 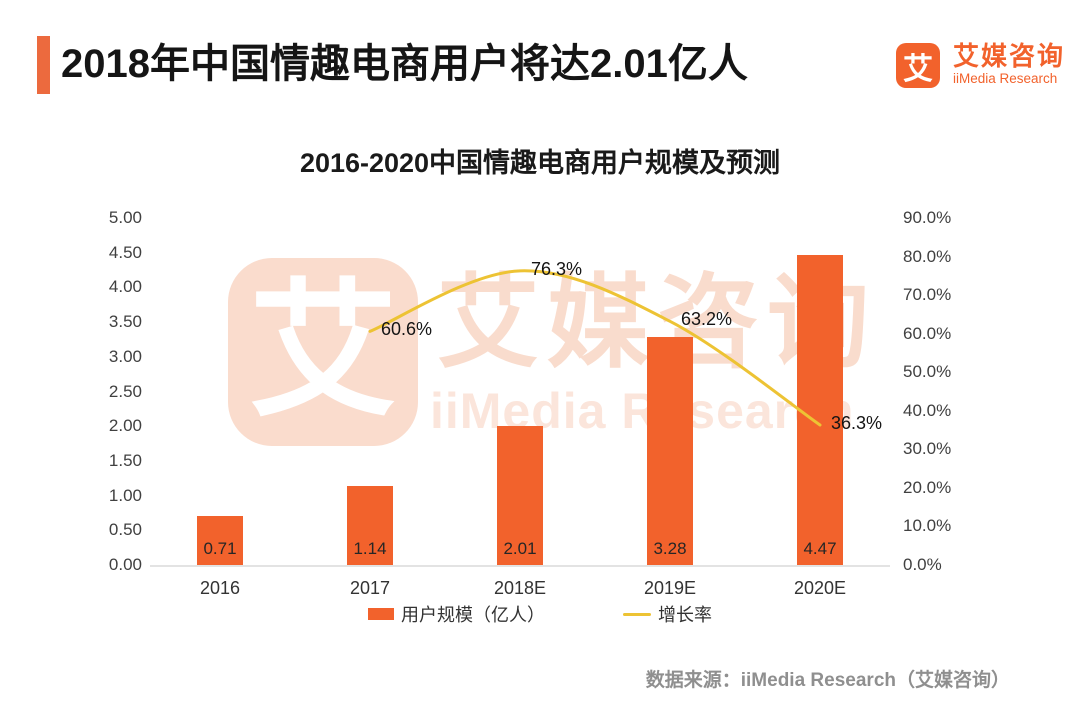 I want to click on legend-item-growth-rate: 增长率, so click(x=667, y=614).